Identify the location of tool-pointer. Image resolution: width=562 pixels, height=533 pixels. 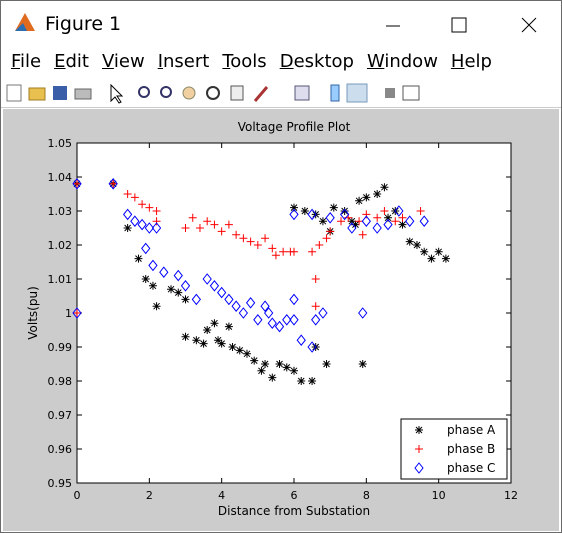
(117, 93).